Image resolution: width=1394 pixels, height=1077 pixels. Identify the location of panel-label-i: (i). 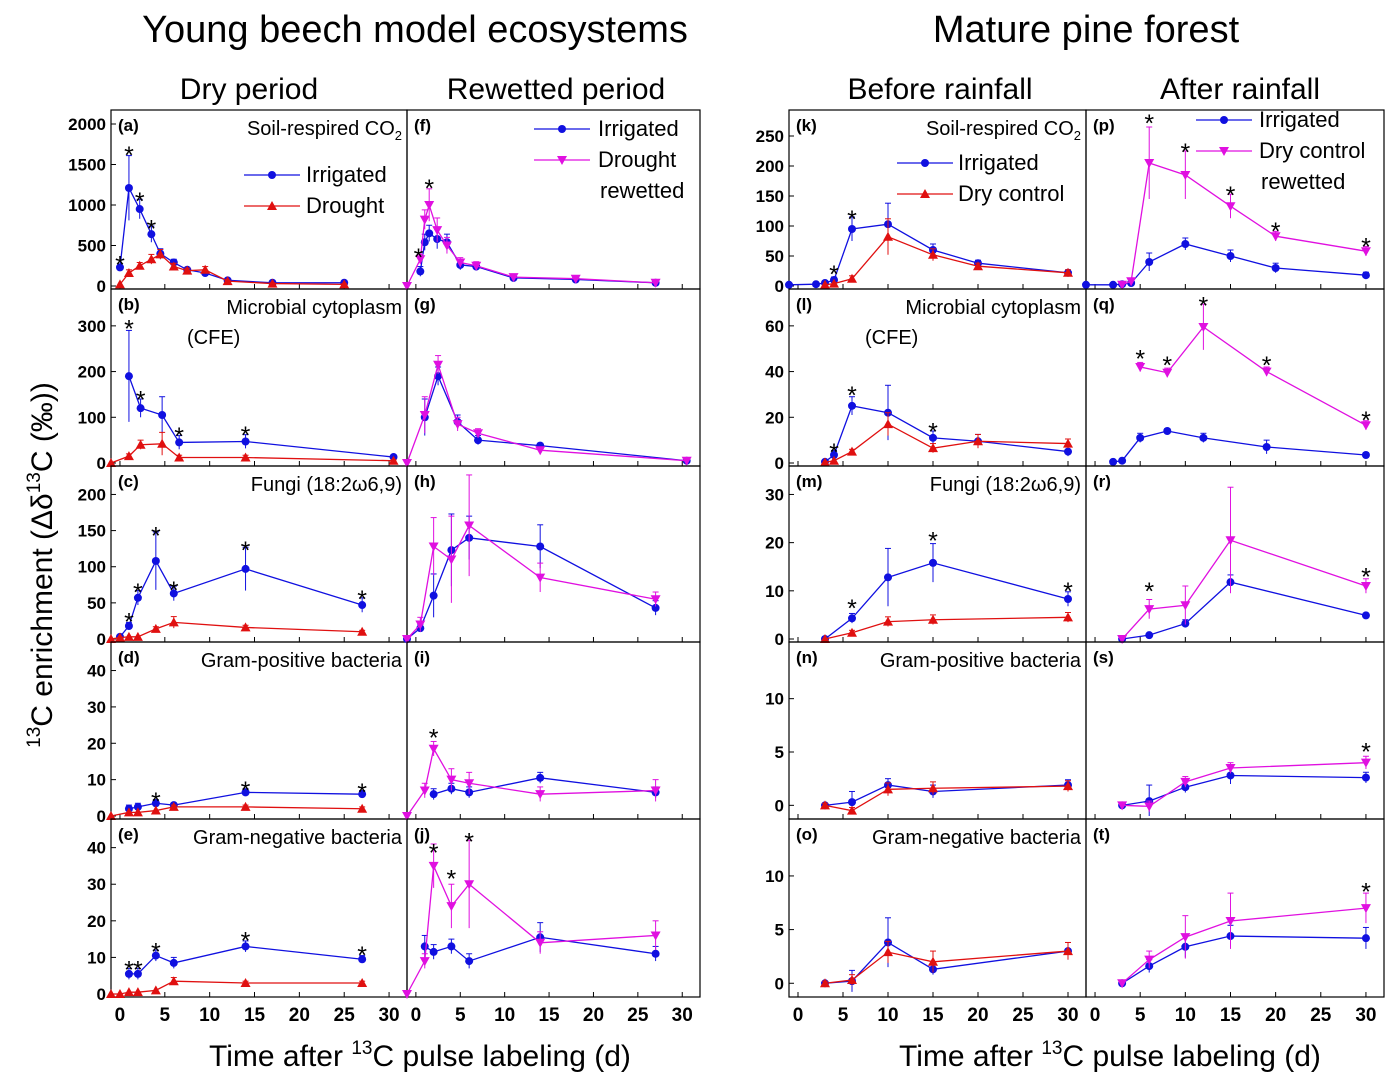
(422, 657).